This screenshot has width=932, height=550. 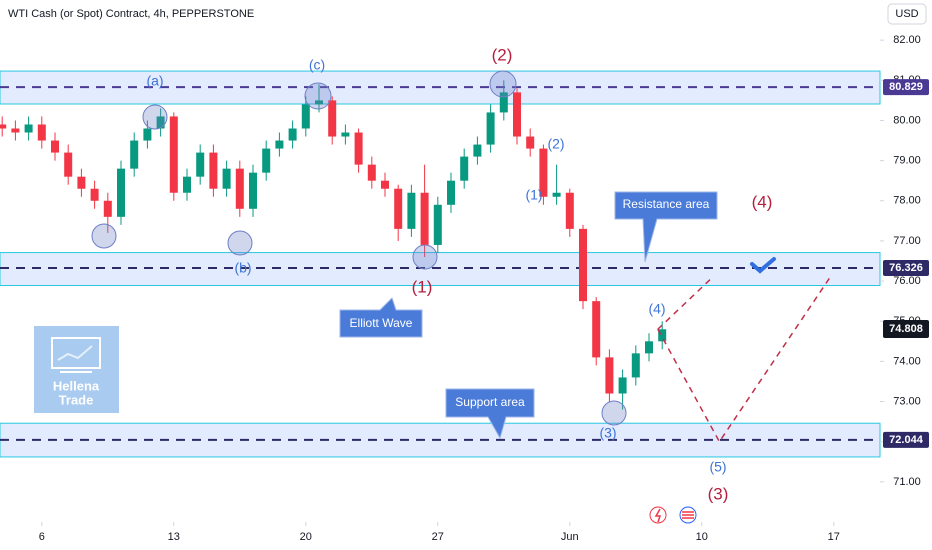 I want to click on logo-box, so click(x=76, y=369).